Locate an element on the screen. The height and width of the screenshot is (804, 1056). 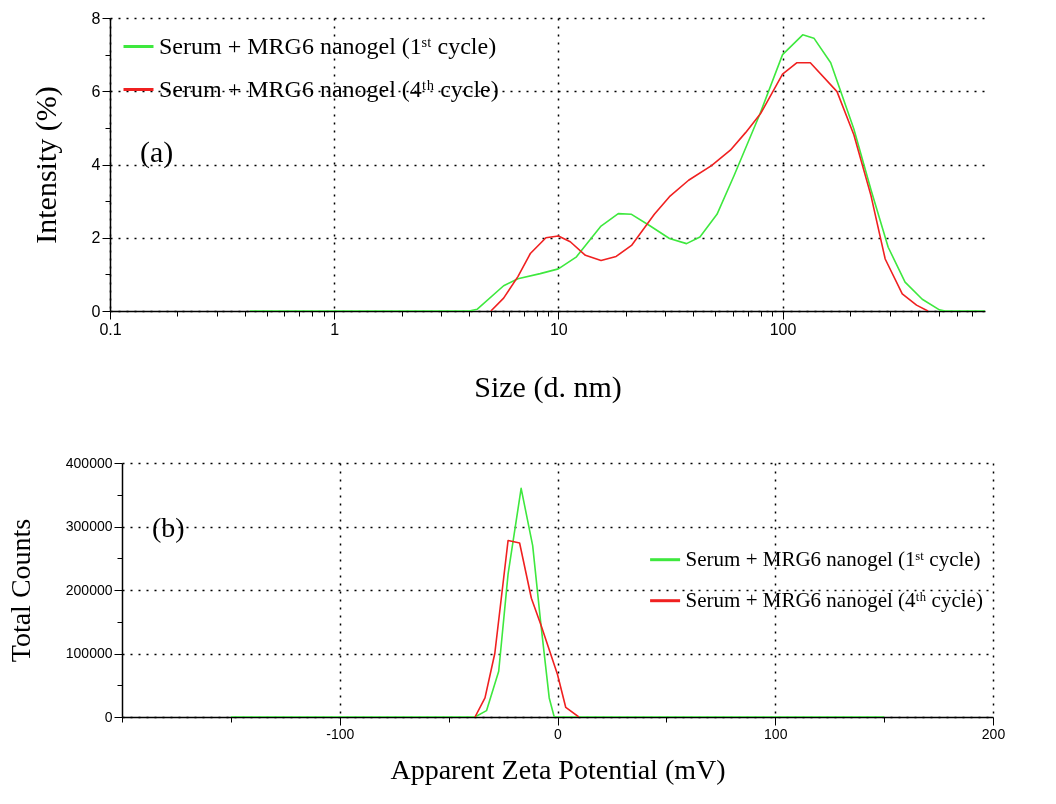
x-axis-title: Size (d. nm) is located at coordinates (548, 386).